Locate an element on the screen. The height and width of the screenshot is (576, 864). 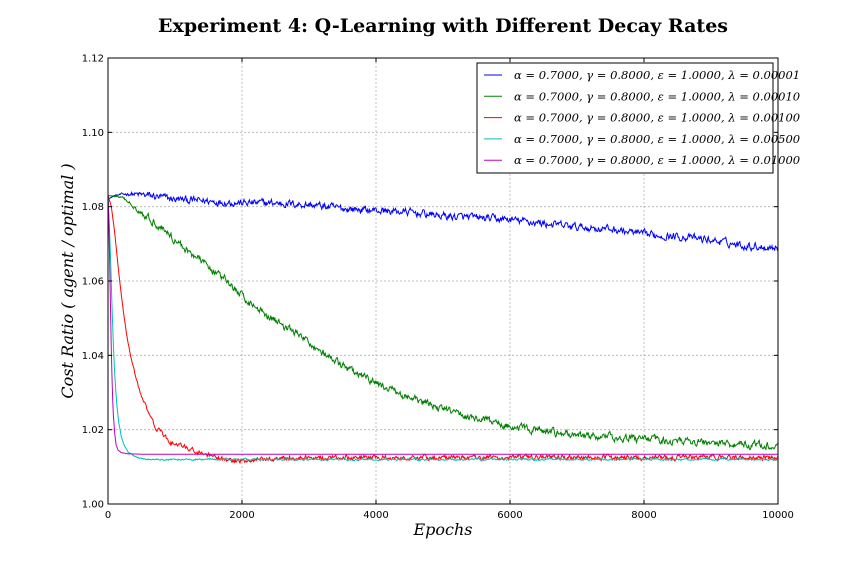
y-tick-label: 1.12 is located at coordinates (93, 59).